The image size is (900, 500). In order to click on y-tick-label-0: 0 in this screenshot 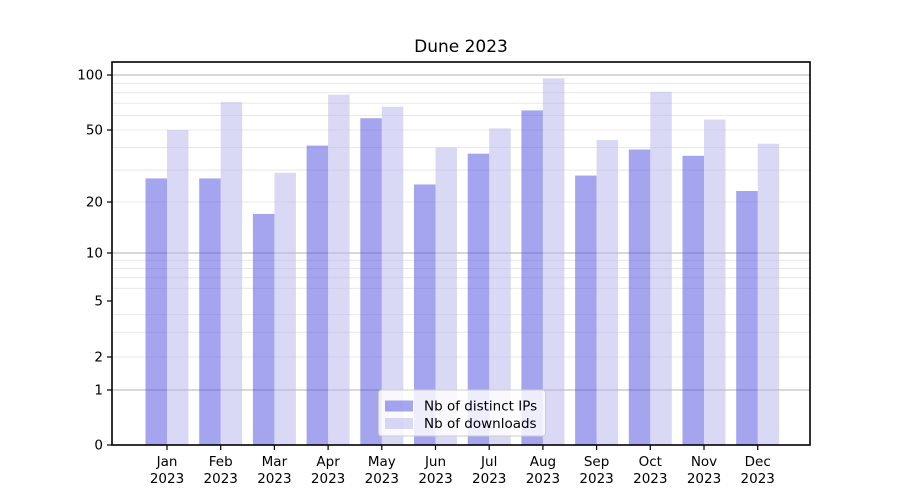, I will do `click(98, 446)`.